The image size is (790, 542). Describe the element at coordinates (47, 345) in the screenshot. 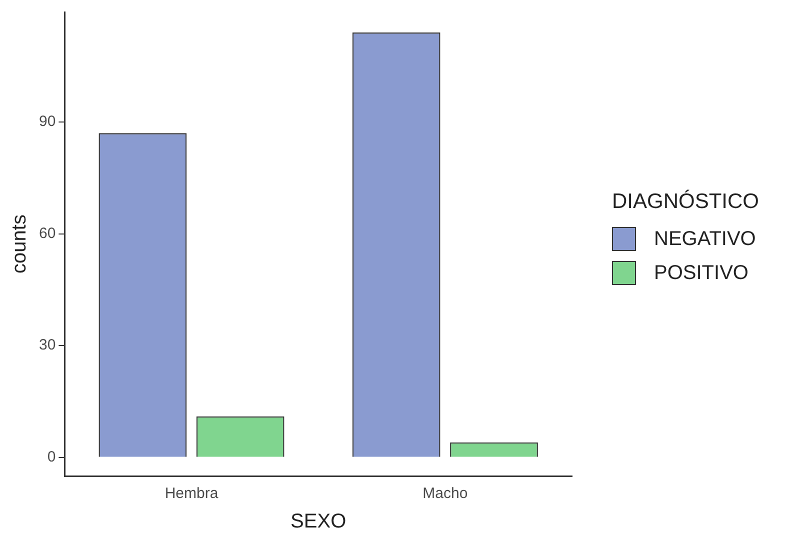

I see `y-tick-label: 30` at that location.